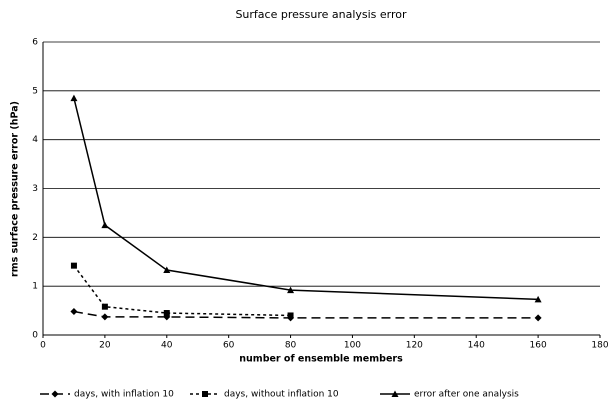 Image resolution: width=611 pixels, height=407 pixels. Describe the element at coordinates (35, 189) in the screenshot. I see `y-tick-label: 3` at that location.